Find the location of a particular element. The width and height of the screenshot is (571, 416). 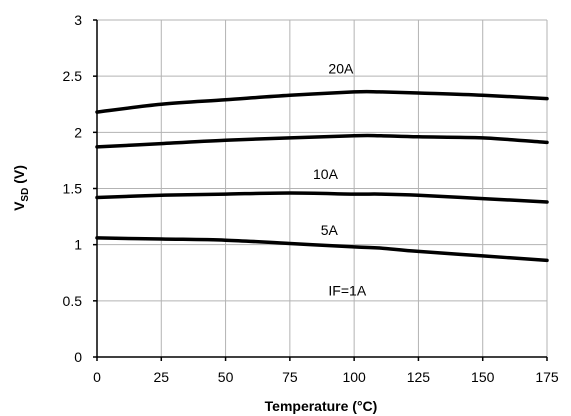

x-tick-label: 125 is located at coordinates (419, 377).